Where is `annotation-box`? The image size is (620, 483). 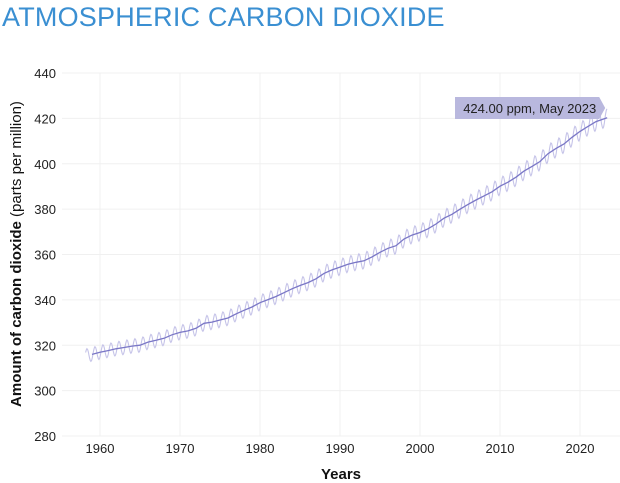
annotation-box is located at coordinates (530, 108).